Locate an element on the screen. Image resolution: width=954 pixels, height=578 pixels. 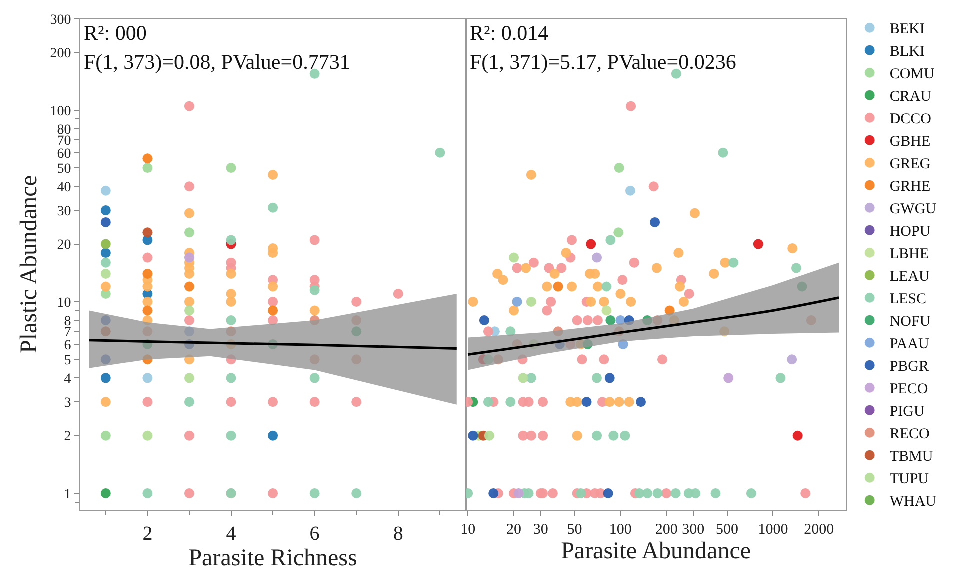
legend-label: GREG is located at coordinates (910, 164).